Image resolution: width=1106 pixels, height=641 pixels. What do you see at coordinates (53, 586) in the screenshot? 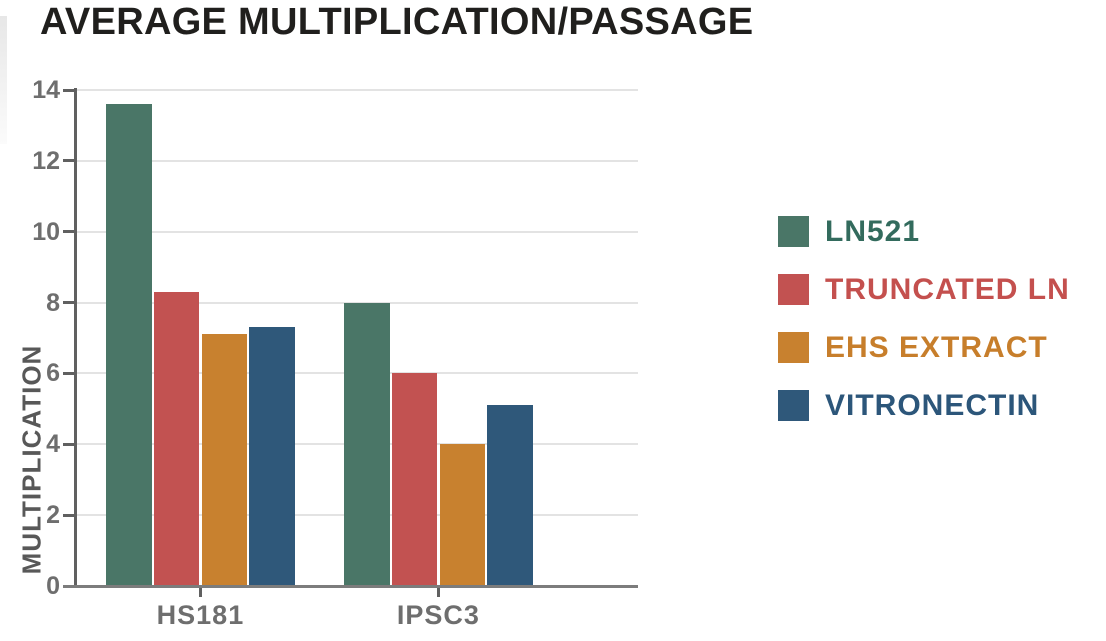
I see `y-tick-label: 0` at bounding box center [53, 586].